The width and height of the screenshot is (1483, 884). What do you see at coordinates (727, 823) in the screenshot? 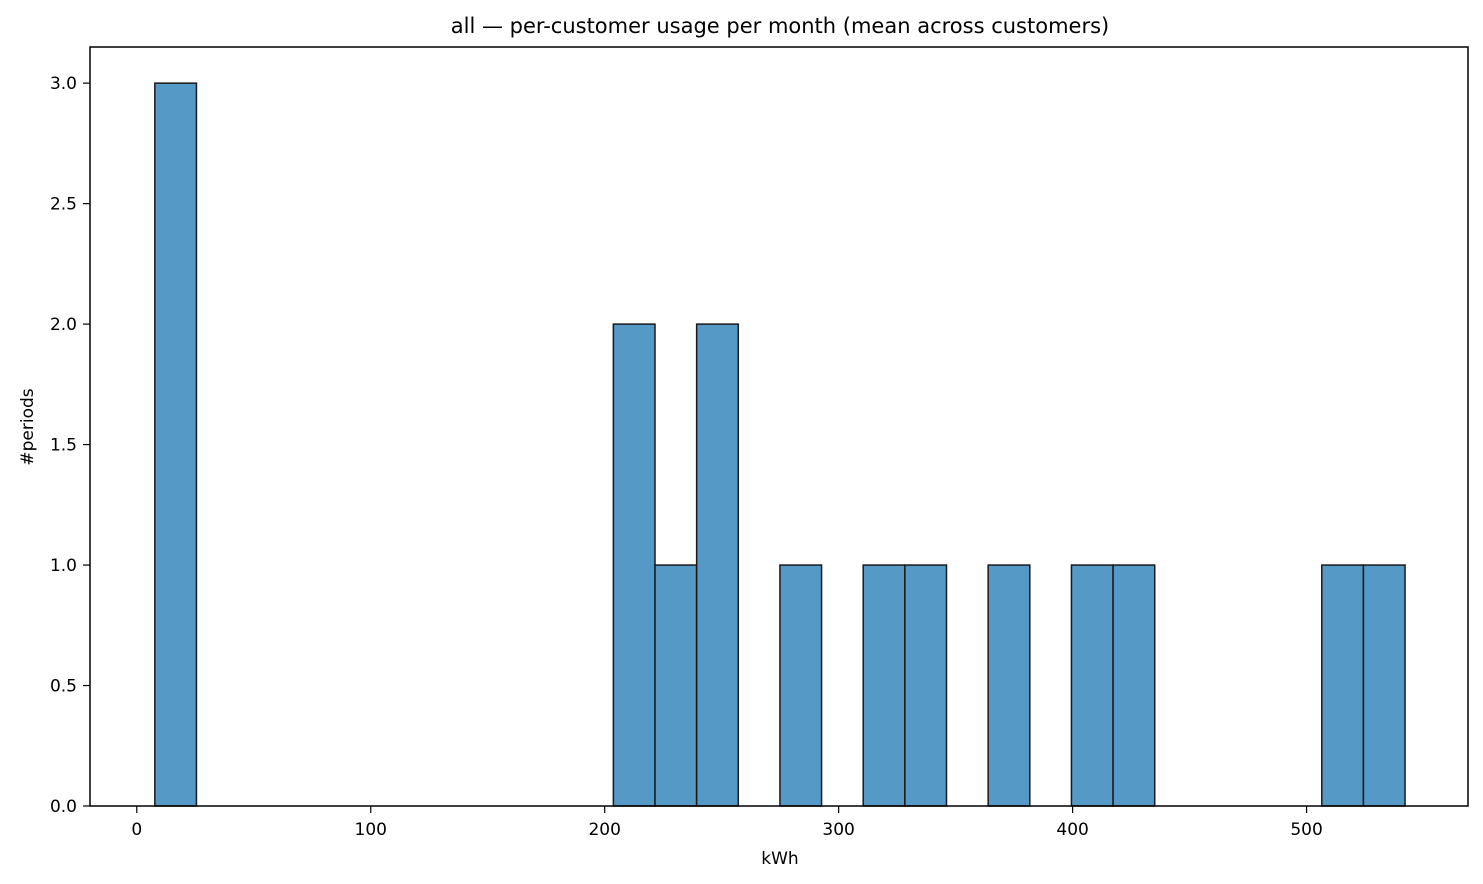
I see `x-axis-ticks: 0 100 200 300 400 500` at bounding box center [727, 823].